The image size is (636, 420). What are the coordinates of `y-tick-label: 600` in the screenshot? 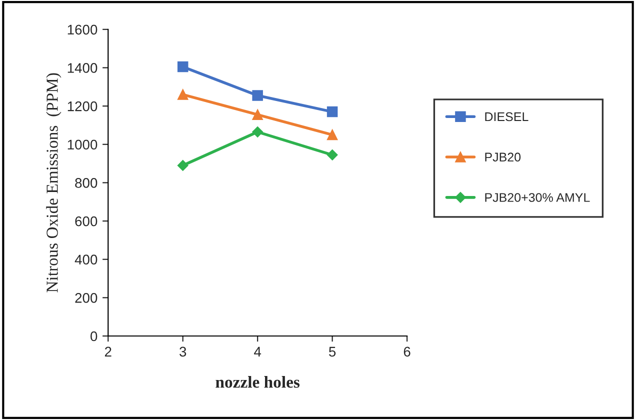 It's located at (86, 221).